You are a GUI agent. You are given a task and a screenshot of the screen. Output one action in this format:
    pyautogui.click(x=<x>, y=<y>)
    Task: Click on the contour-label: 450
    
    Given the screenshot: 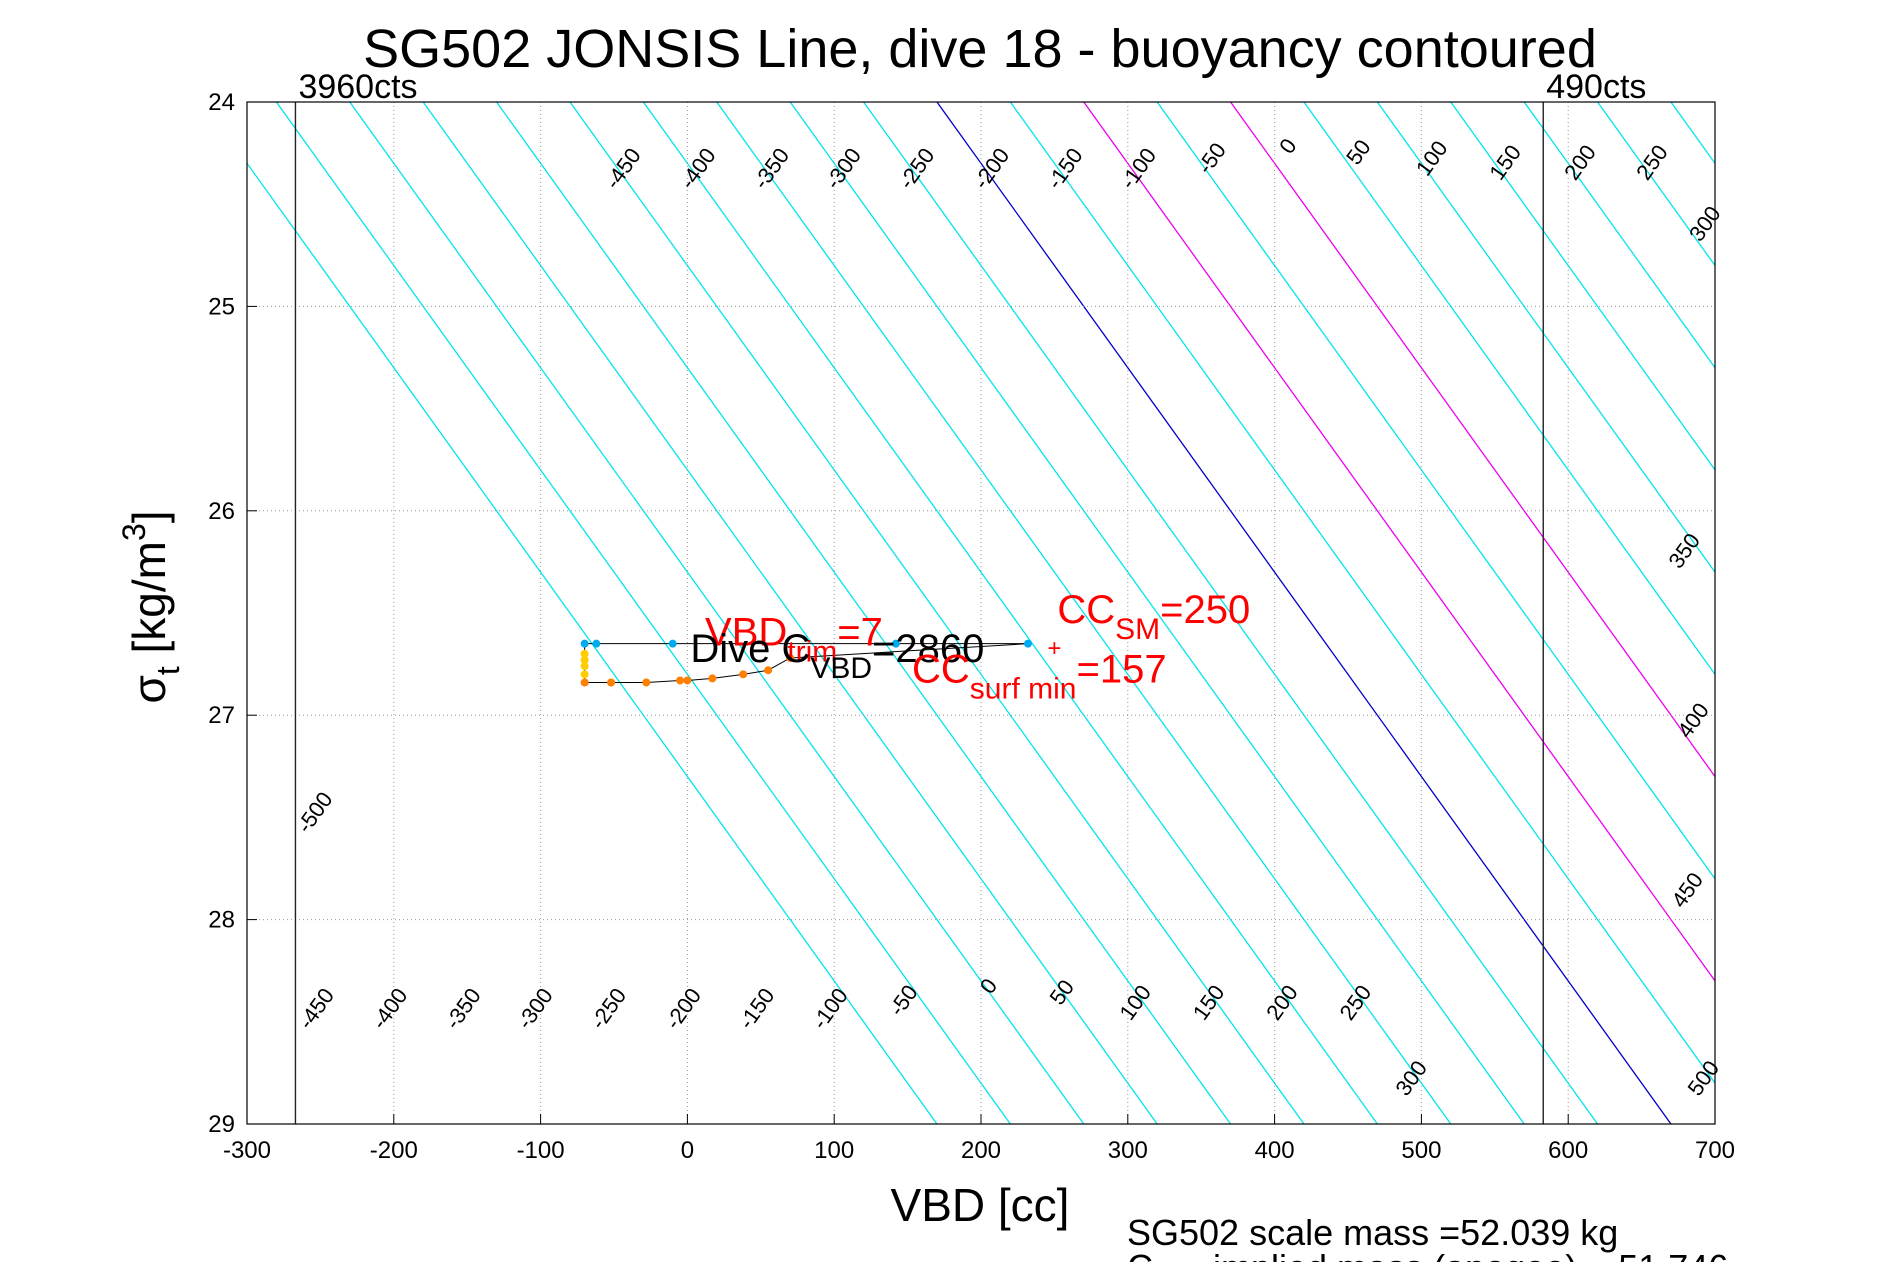 What is the action you would take?
    pyautogui.click(x=1687, y=890)
    